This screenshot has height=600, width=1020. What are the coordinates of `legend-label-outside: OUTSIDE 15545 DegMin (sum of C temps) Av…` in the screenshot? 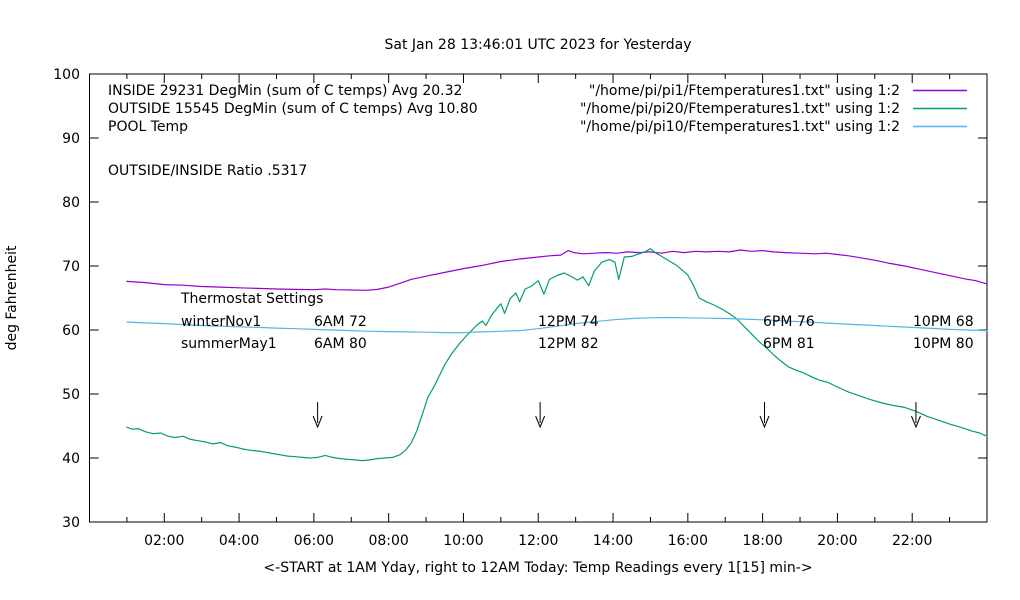 It's located at (293, 109).